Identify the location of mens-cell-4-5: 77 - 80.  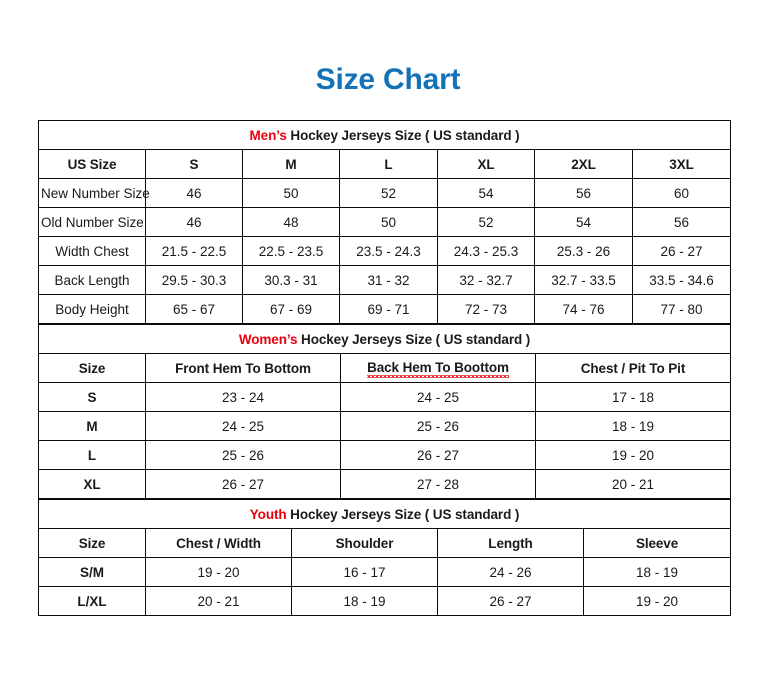
(681, 309).